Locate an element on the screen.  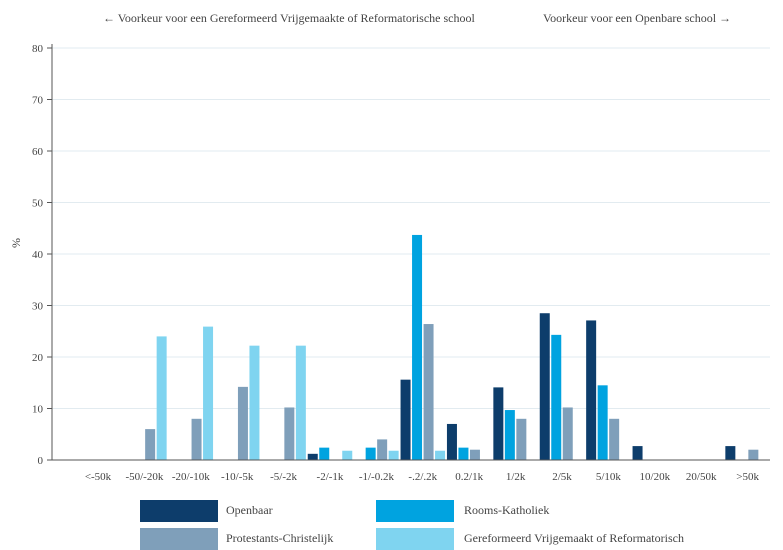
y-tick-label: 20 is located at coordinates (38, 358).